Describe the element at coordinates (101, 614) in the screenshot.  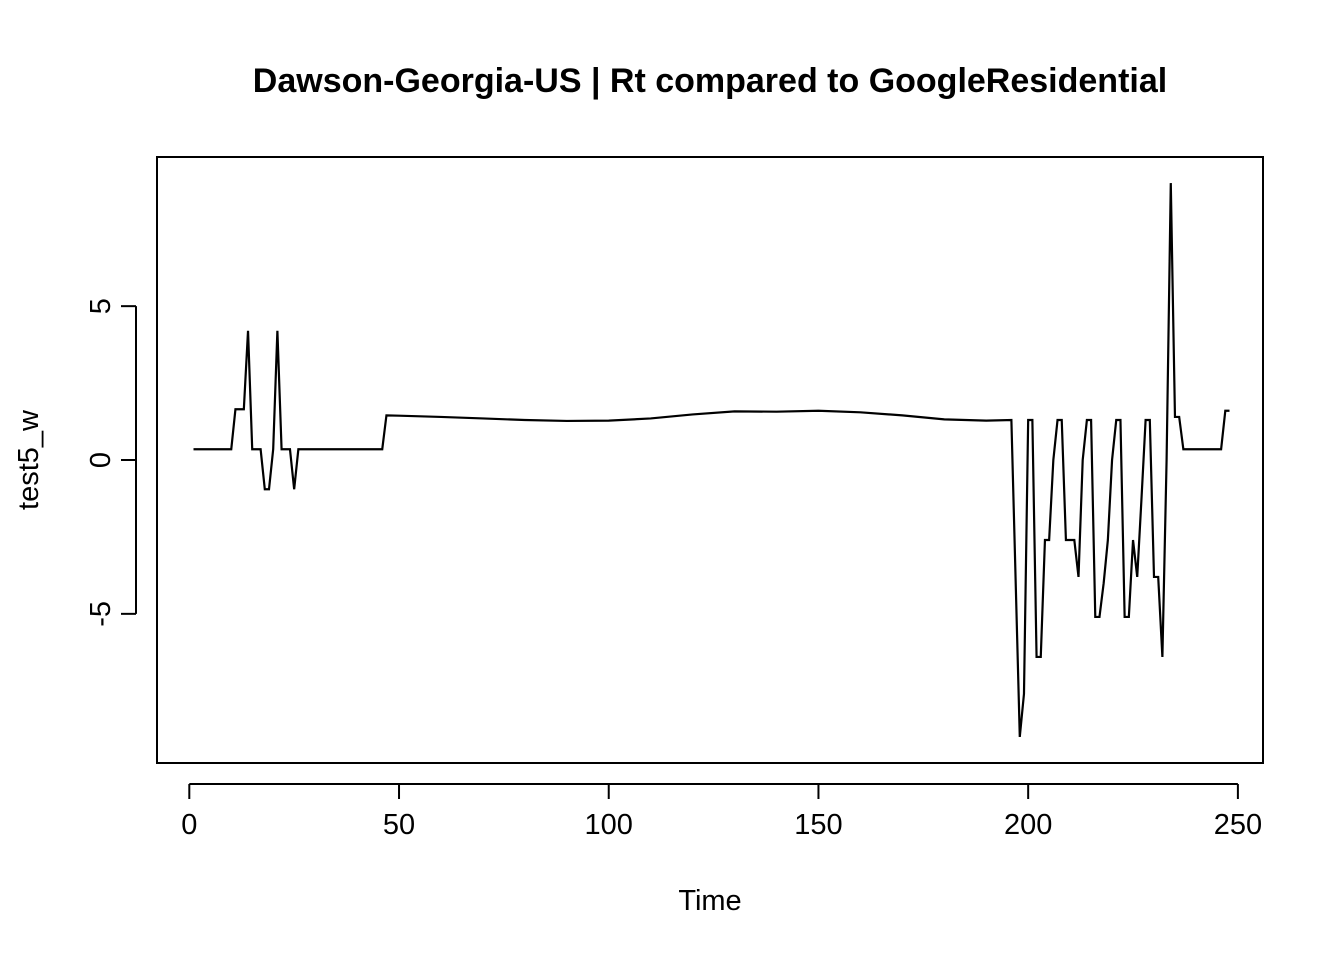
I see `y-tick-label: -5` at that location.